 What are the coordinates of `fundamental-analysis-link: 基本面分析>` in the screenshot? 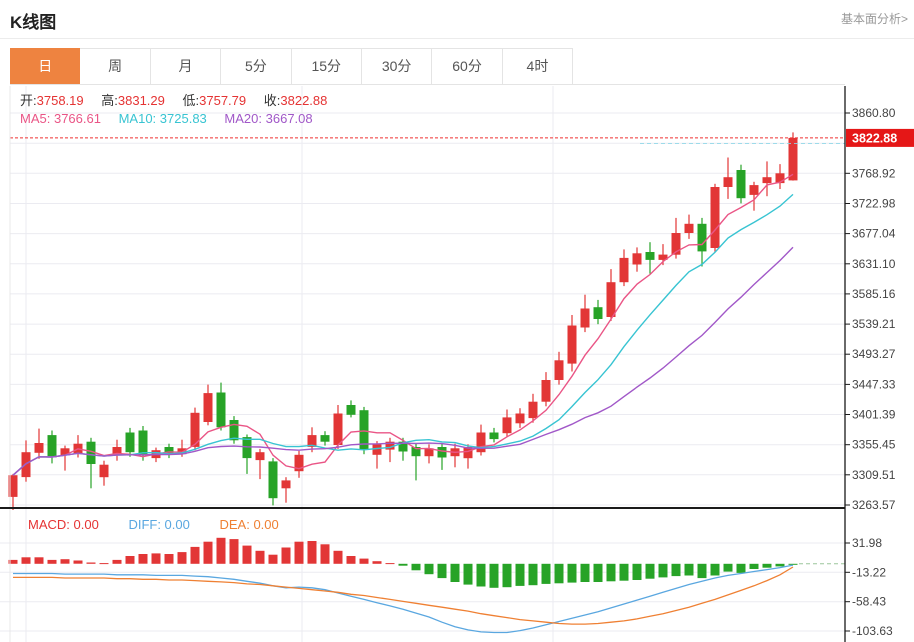 It's located at (874, 19).